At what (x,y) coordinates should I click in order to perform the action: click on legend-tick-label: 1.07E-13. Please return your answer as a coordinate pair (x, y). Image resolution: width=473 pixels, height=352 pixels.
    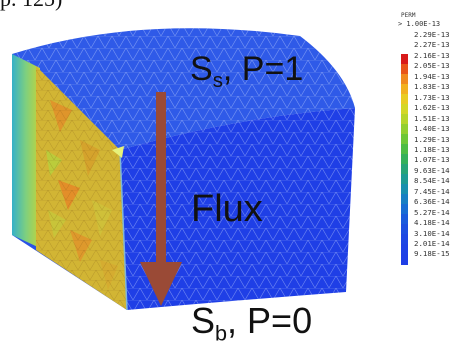
    Looking at the image, I should click on (432, 160).